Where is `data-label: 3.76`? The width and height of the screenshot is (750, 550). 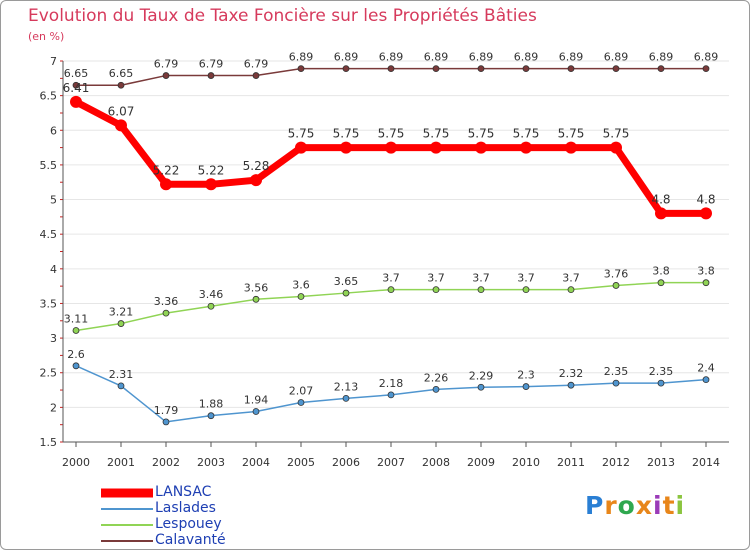 data-label: 3.76 is located at coordinates (616, 273).